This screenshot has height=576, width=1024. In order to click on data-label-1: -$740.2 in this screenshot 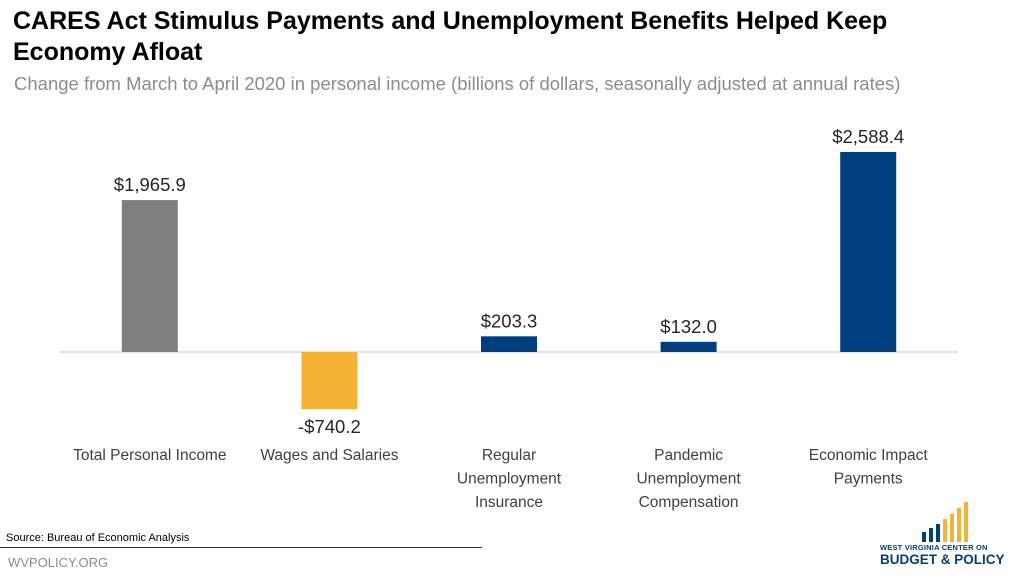, I will do `click(329, 426)`.